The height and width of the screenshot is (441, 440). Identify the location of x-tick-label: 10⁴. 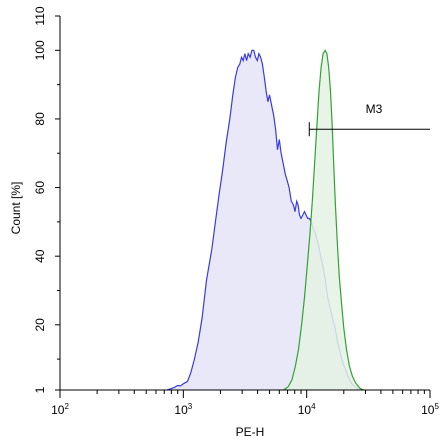
(307, 409).